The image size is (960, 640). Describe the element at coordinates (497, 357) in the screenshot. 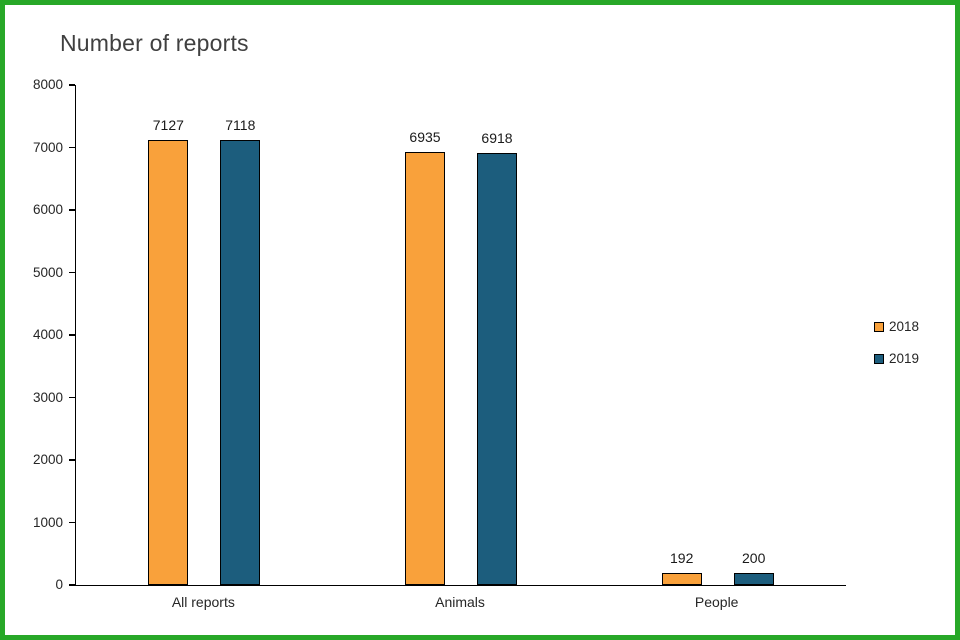

I see `bar-2019-animals: 6918` at that location.